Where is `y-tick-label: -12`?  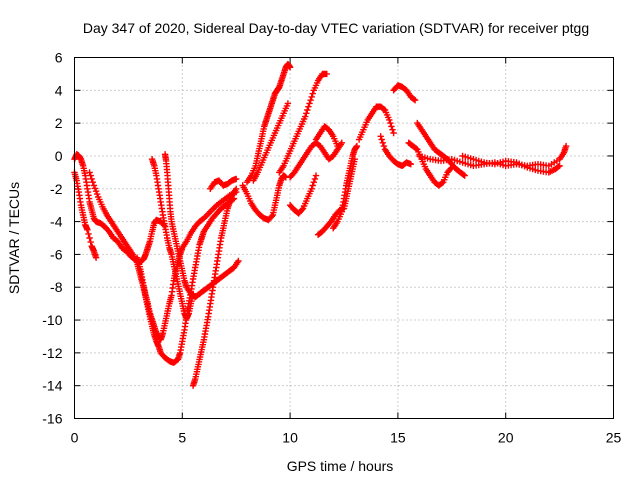
y-tick-label: -12 is located at coordinates (52, 353).